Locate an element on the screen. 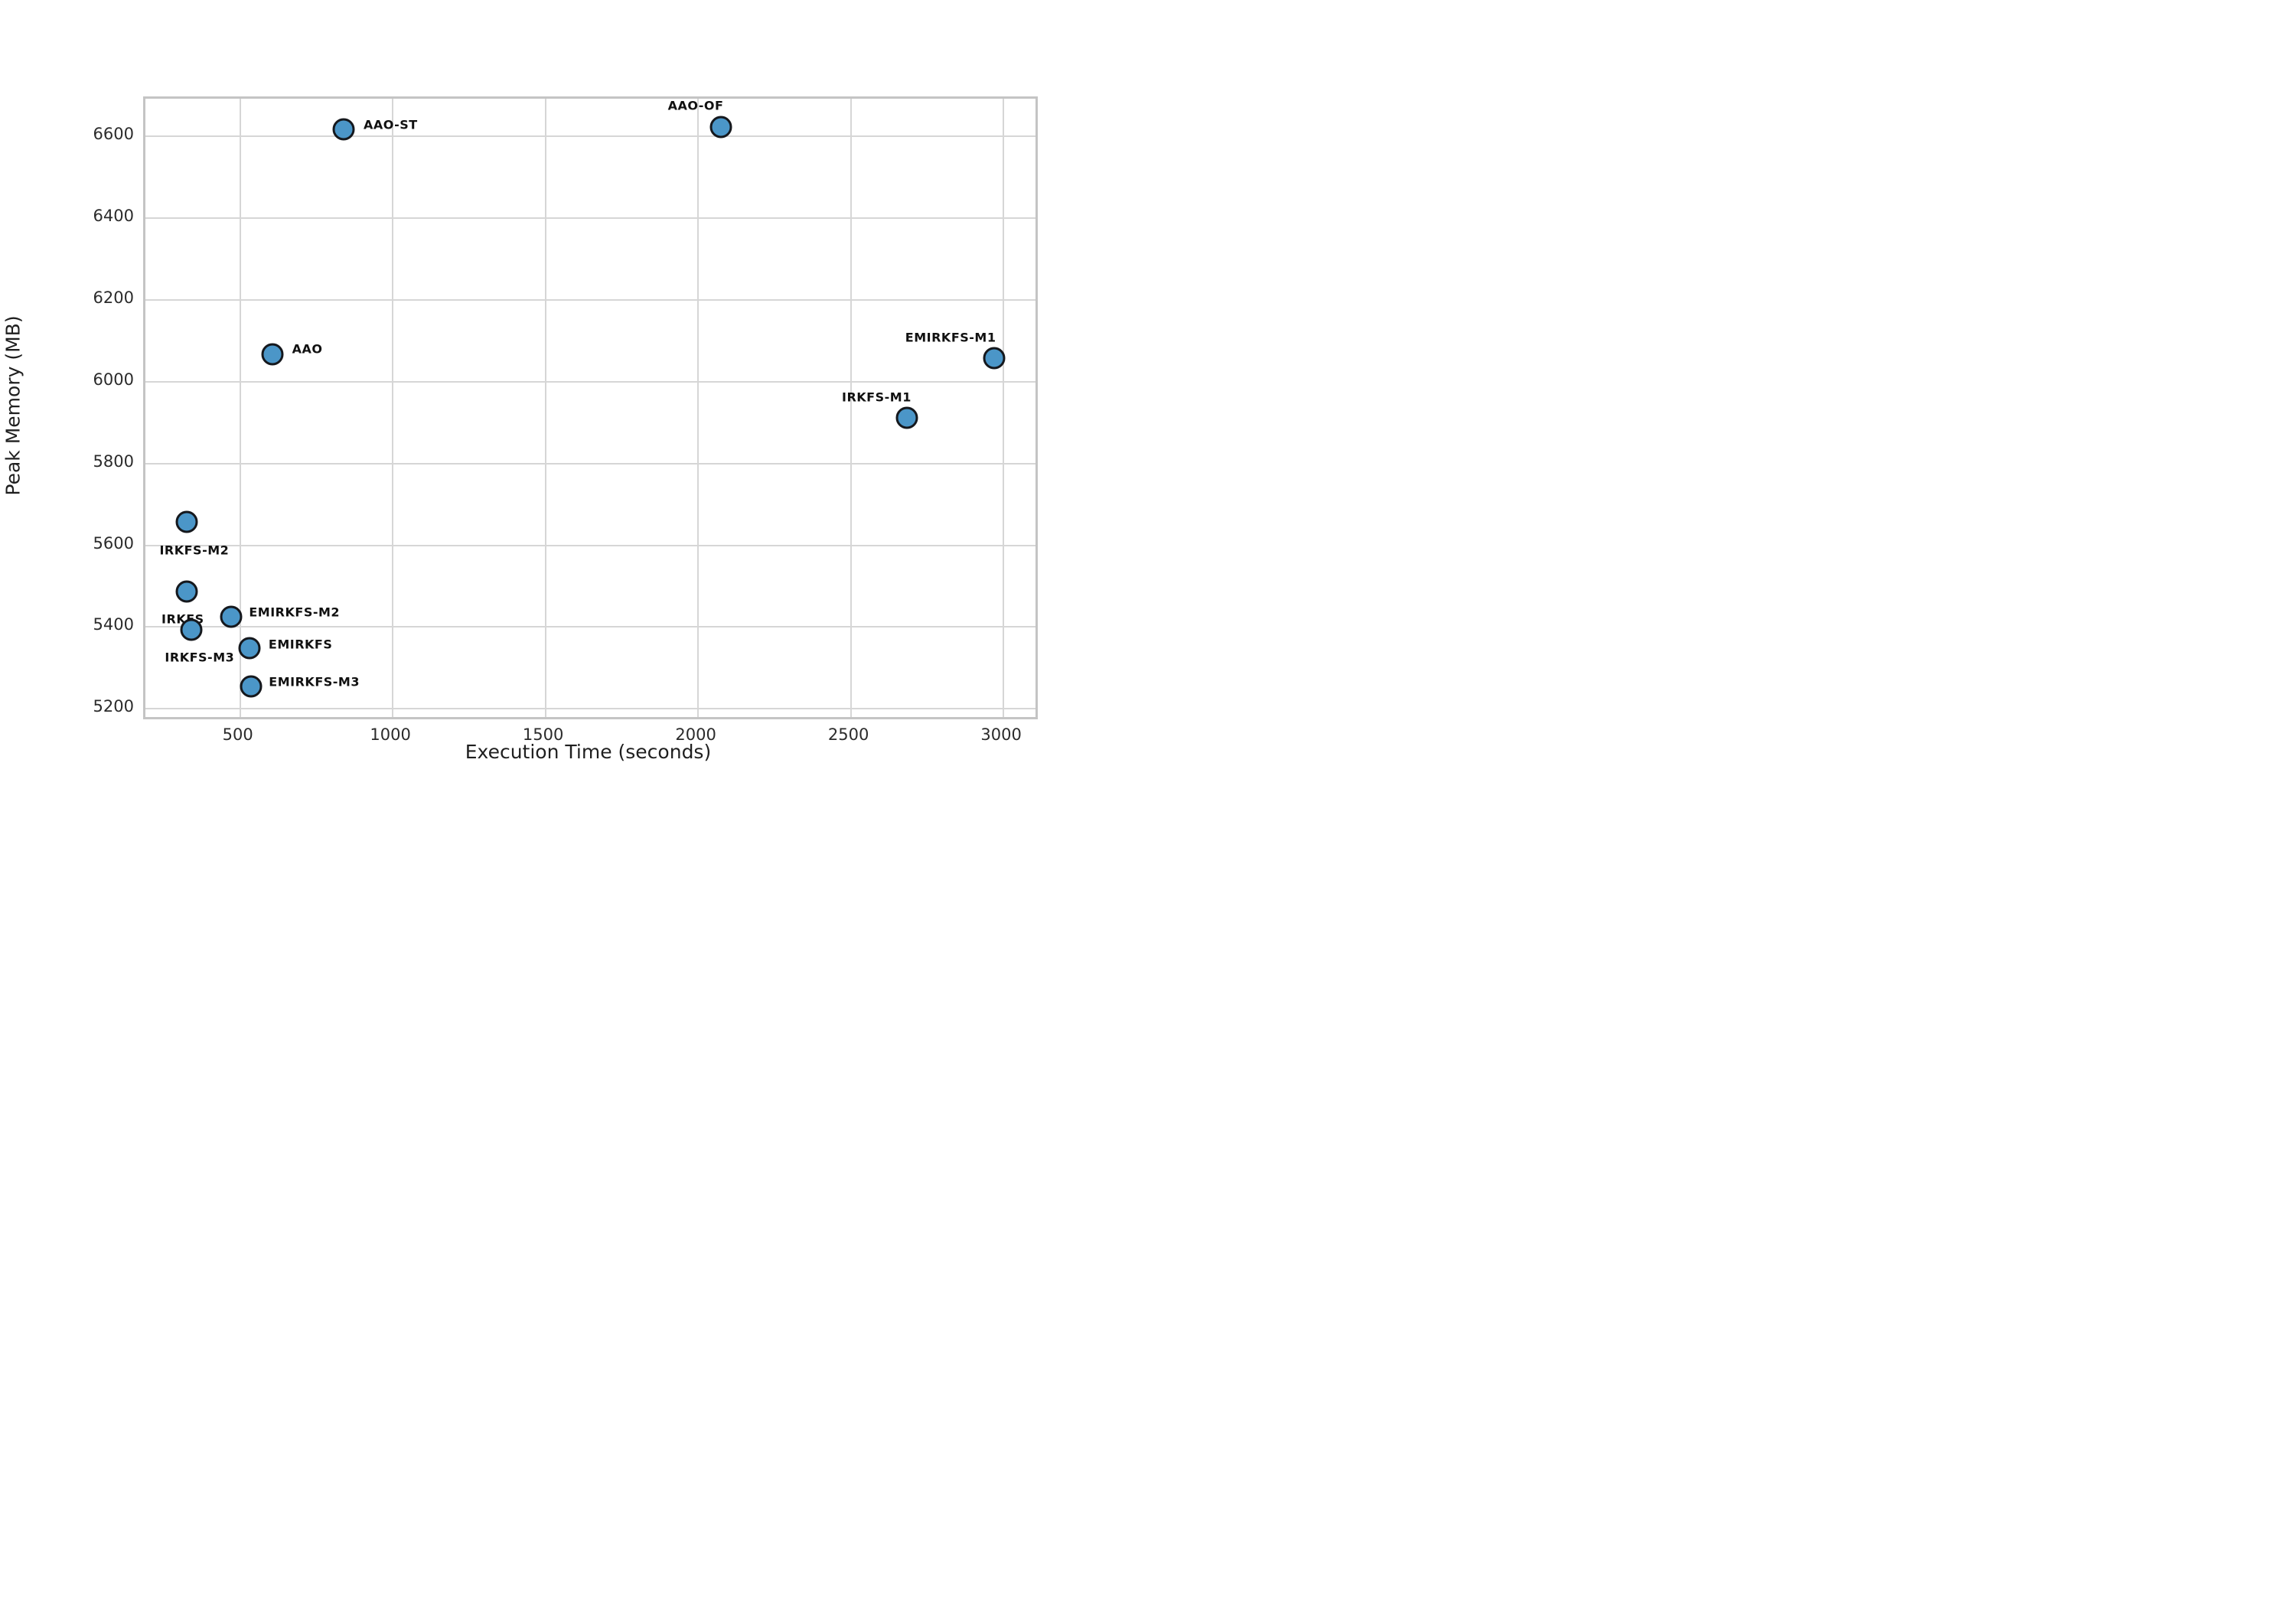 The width and height of the screenshot is (2296, 1607). y-tick-label-6000: 6000 is located at coordinates (113, 379).